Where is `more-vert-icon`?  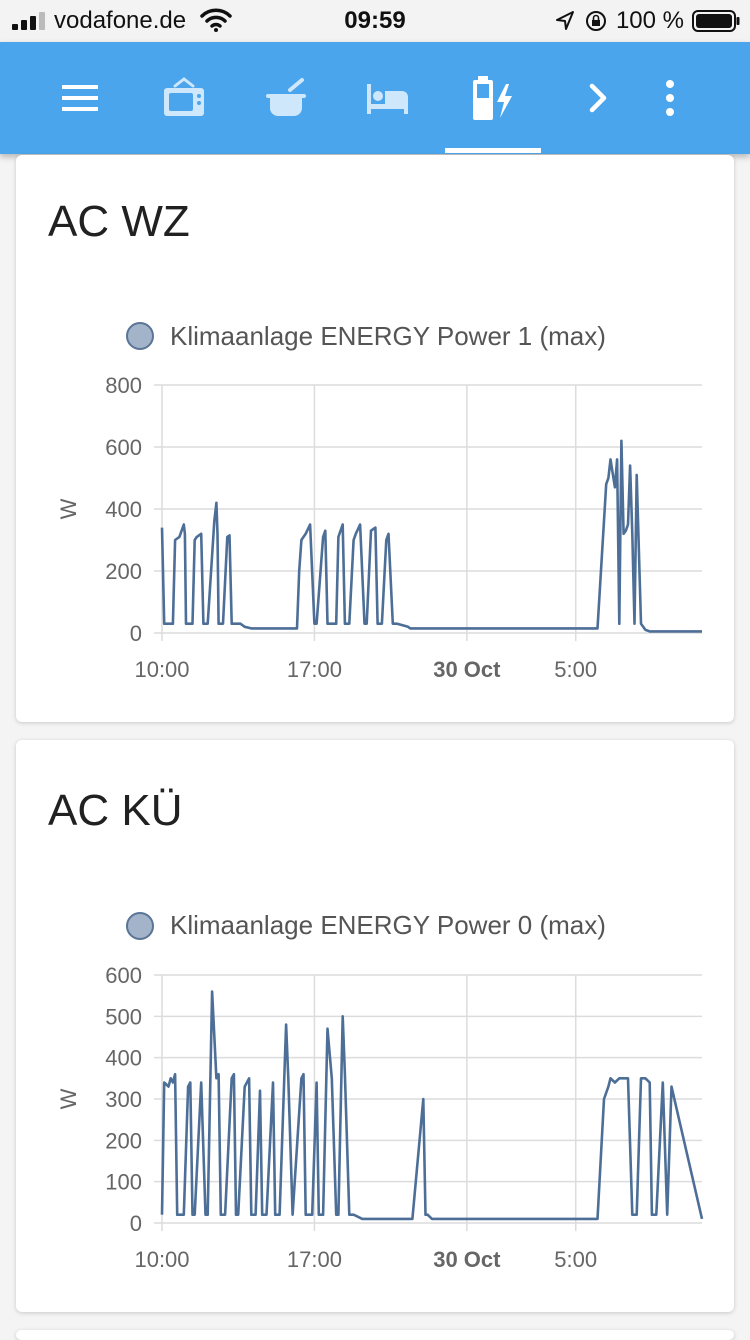
more-vert-icon is located at coordinates (670, 98).